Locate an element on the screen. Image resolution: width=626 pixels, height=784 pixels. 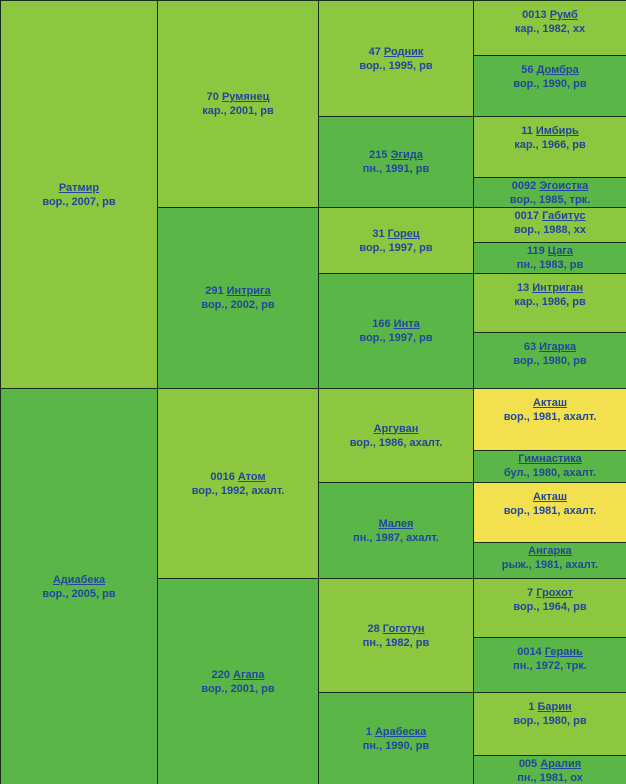
horse-link: Домбра is located at coordinates (557, 70).